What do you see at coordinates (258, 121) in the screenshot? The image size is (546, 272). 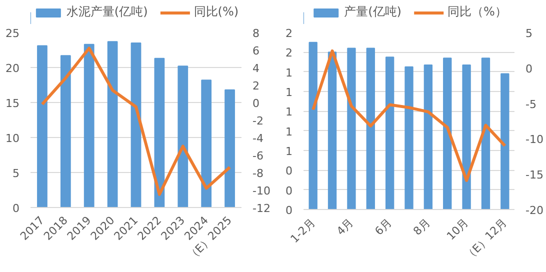 I see `y2-tick-label: -2` at bounding box center [258, 121].